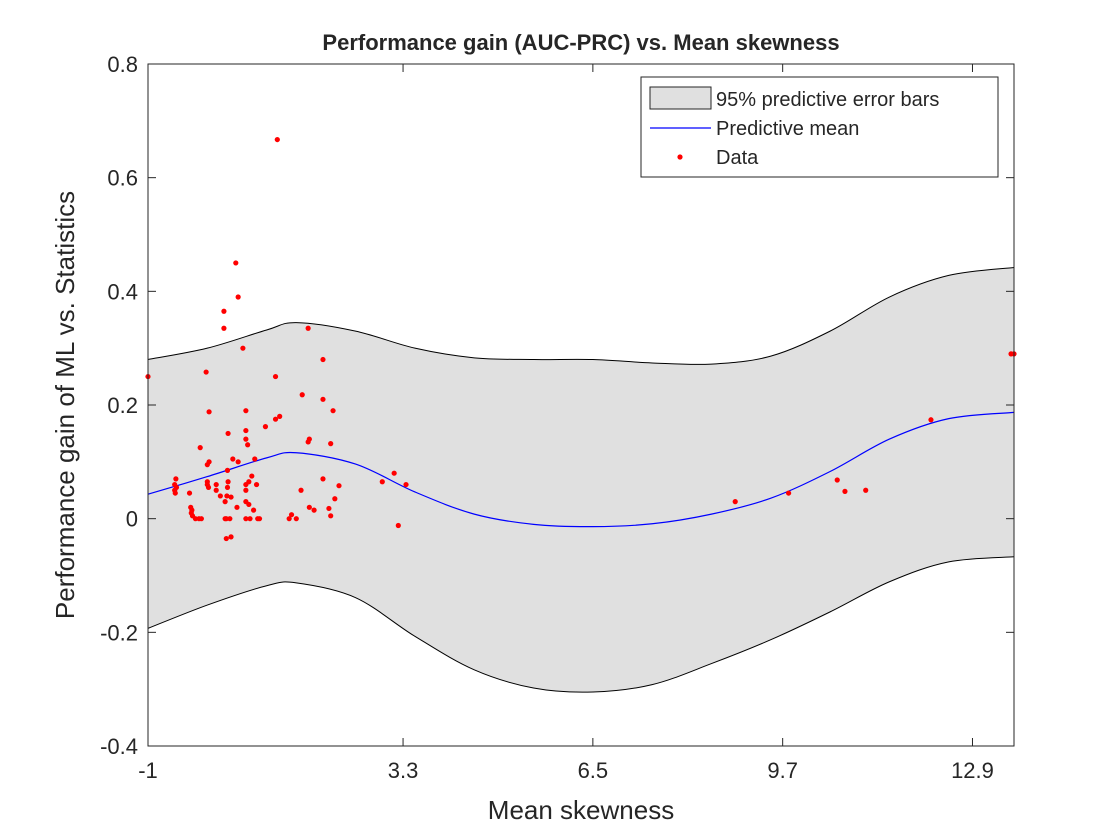 The image size is (1120, 840). Describe the element at coordinates (65, 405) in the screenshot. I see `y-axis-label: Performance gain of ML vs. Statistics` at that location.